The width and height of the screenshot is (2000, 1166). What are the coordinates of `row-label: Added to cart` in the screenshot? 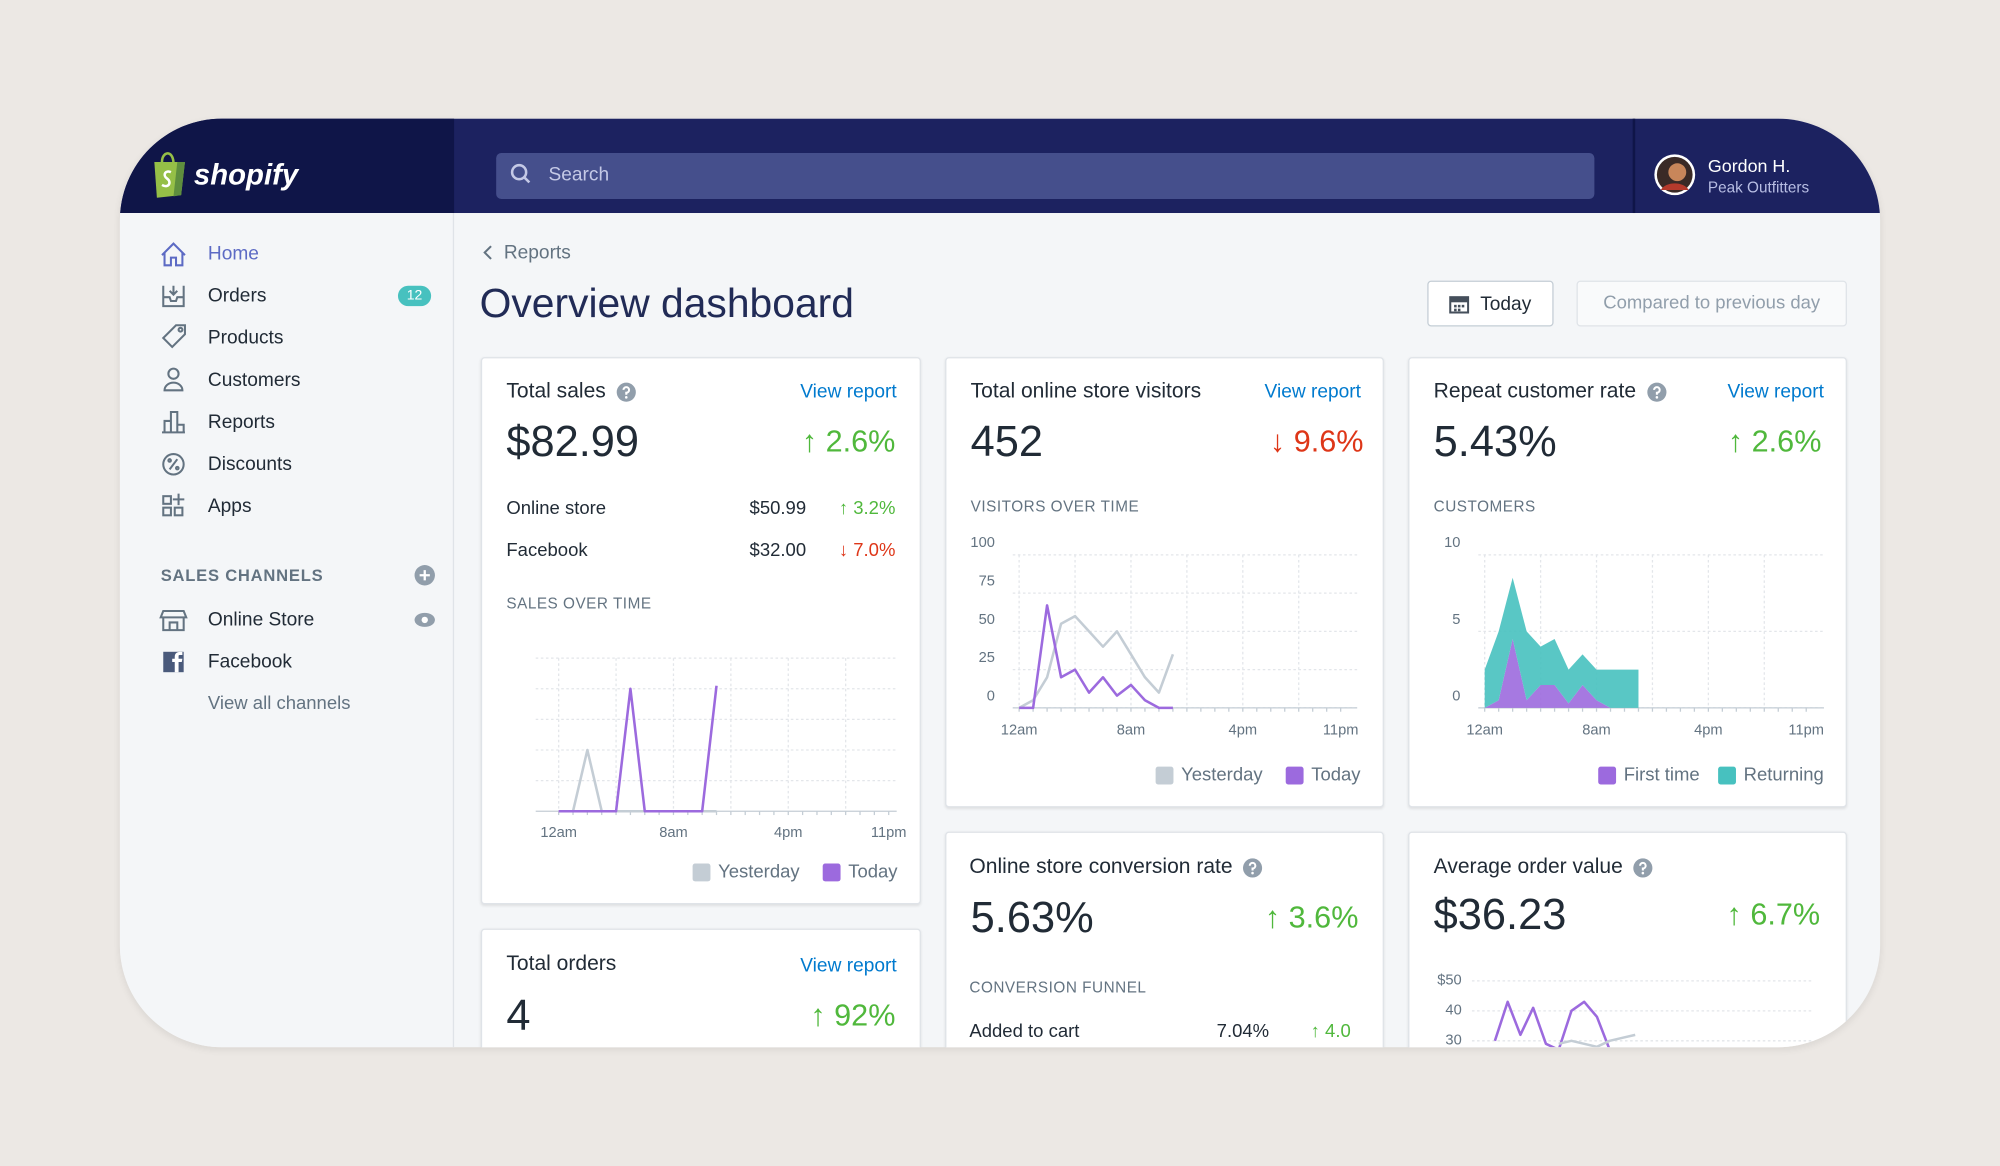 It's located at (1024, 1032).